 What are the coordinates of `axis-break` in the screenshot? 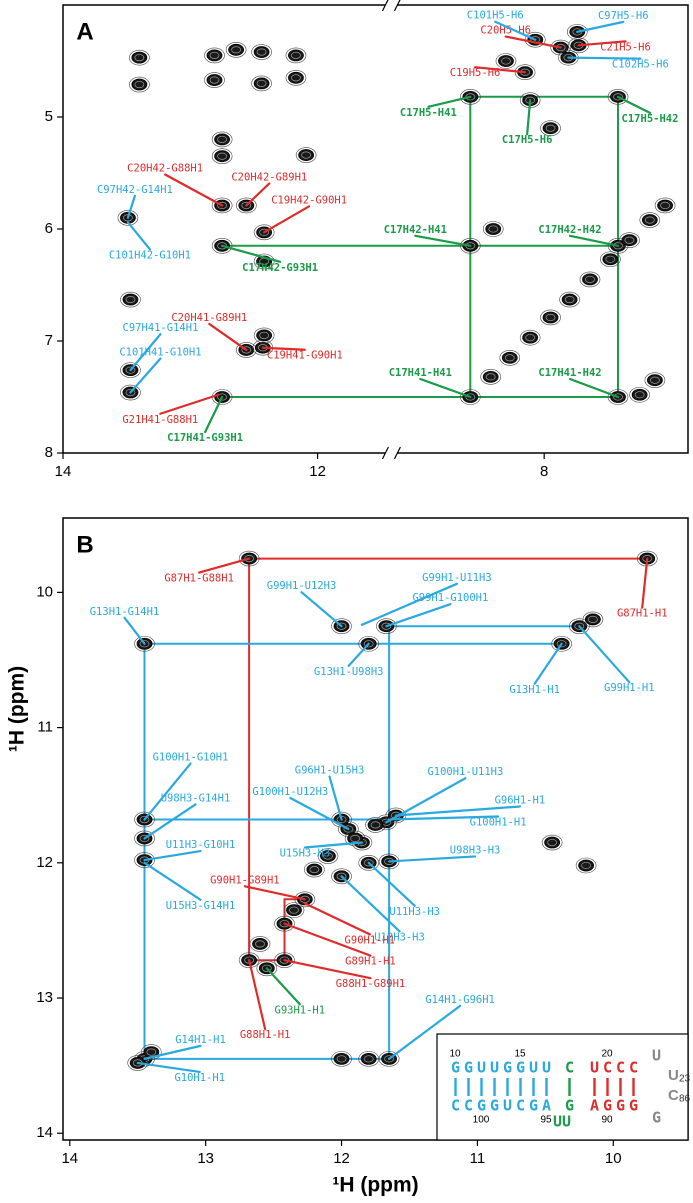 It's located at (397, 6).